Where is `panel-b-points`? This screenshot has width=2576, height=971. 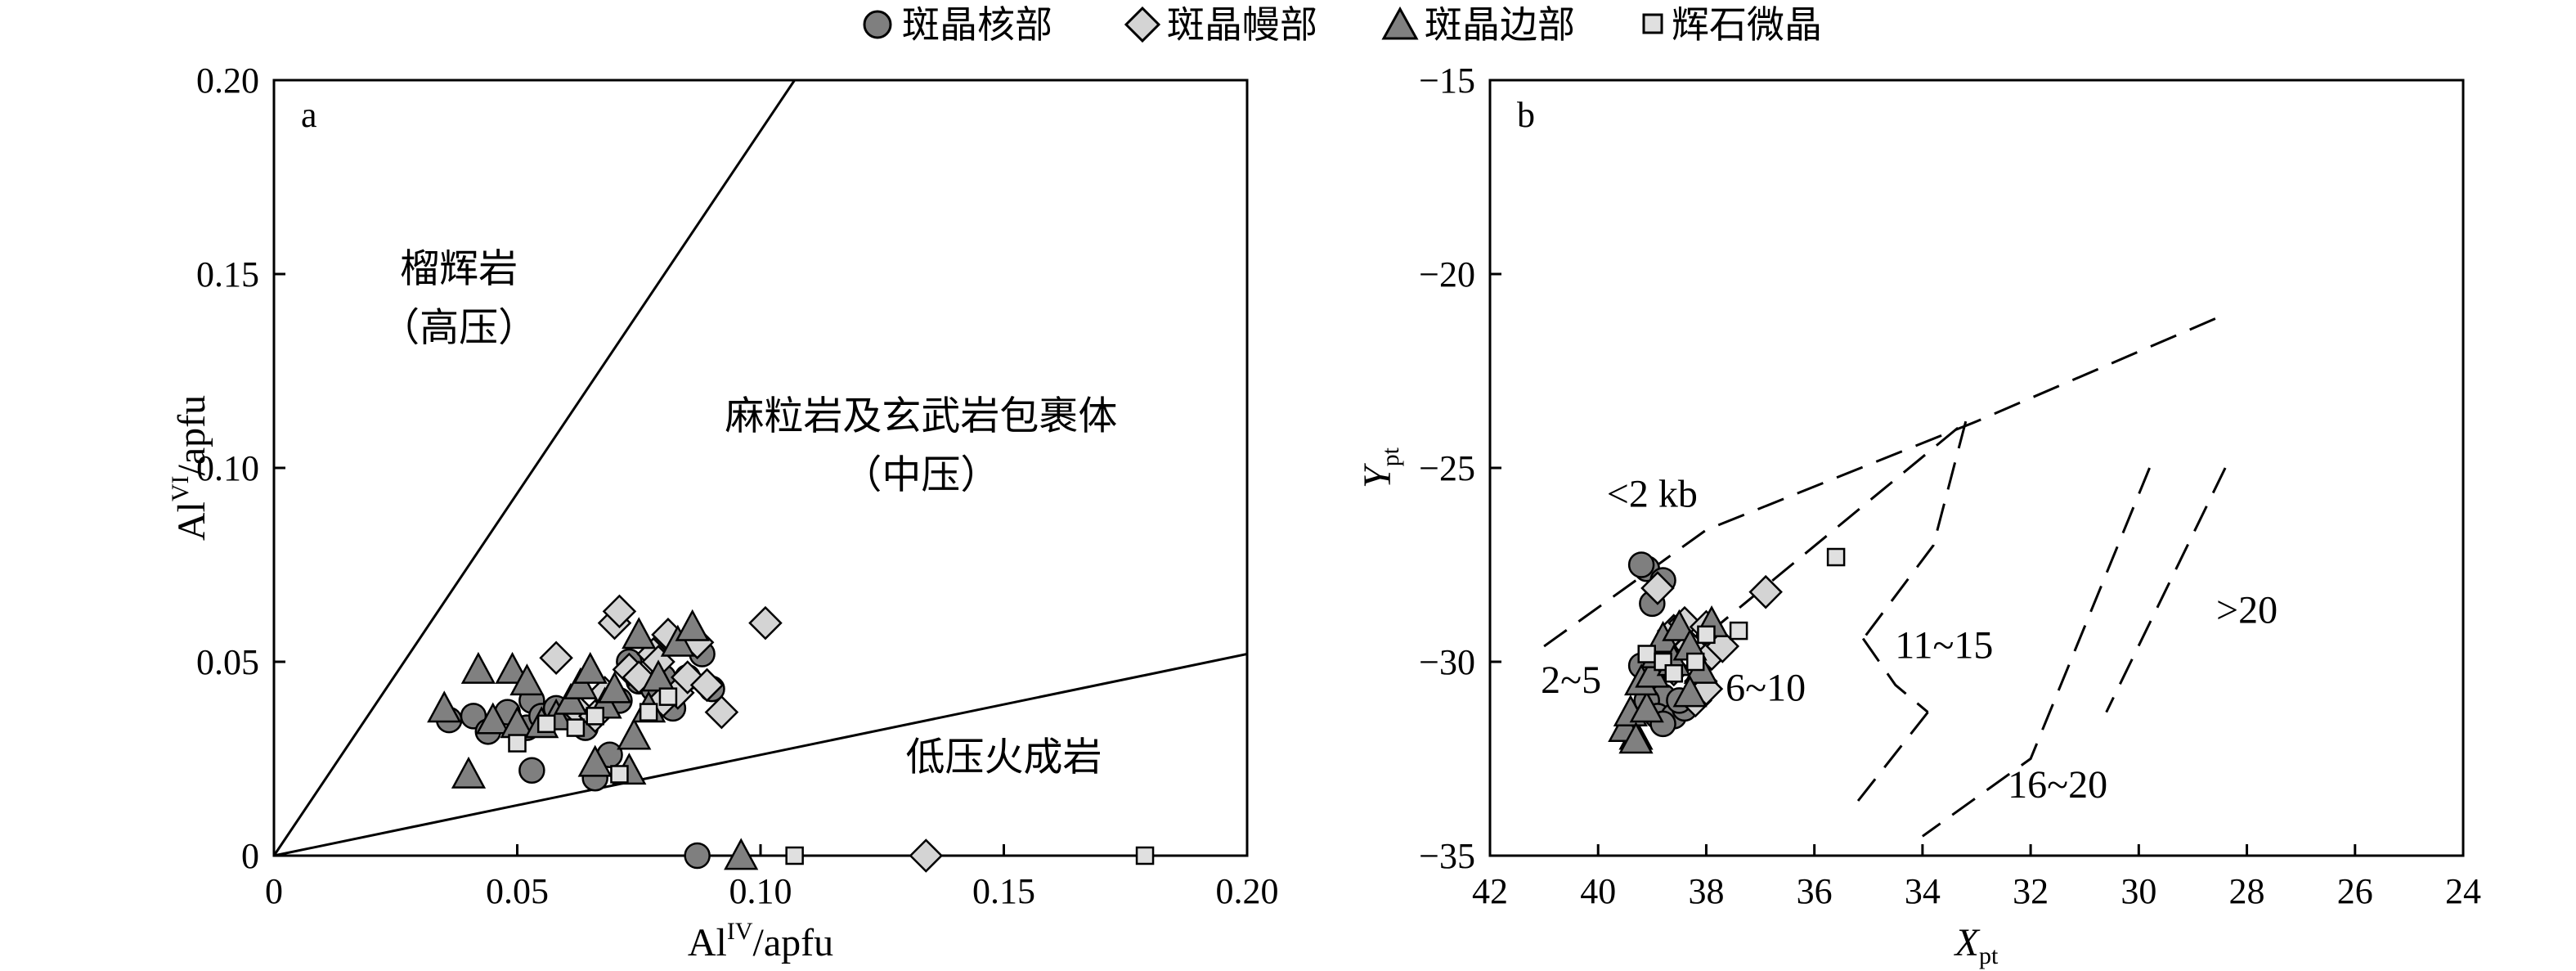 panel-b-points is located at coordinates (1727, 651).